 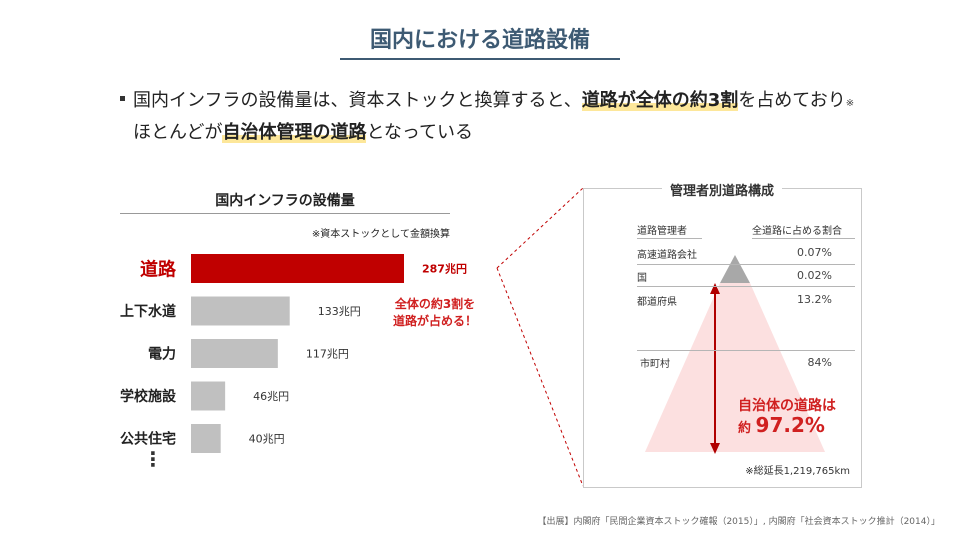 I want to click on arrow-down-icon, so click(x=715, y=448).